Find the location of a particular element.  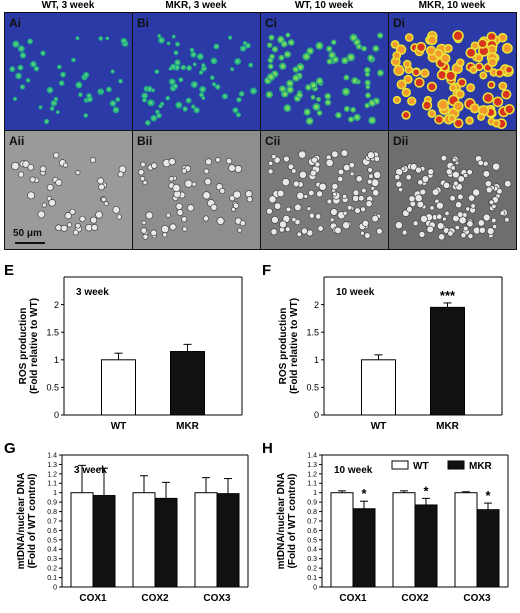

image-panel-bii: Bii is located at coordinates (196, 190).